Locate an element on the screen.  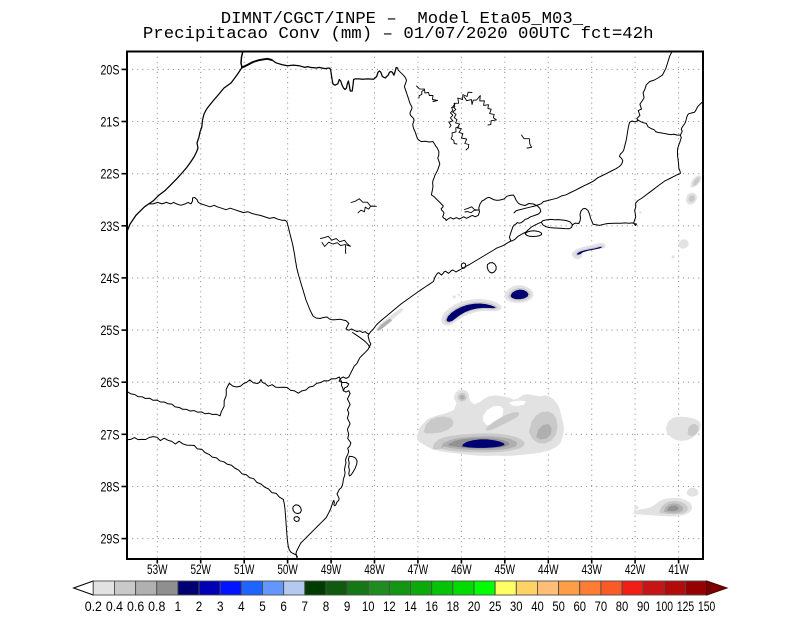
svg-text: 0.6 is located at coordinates (135, 606).